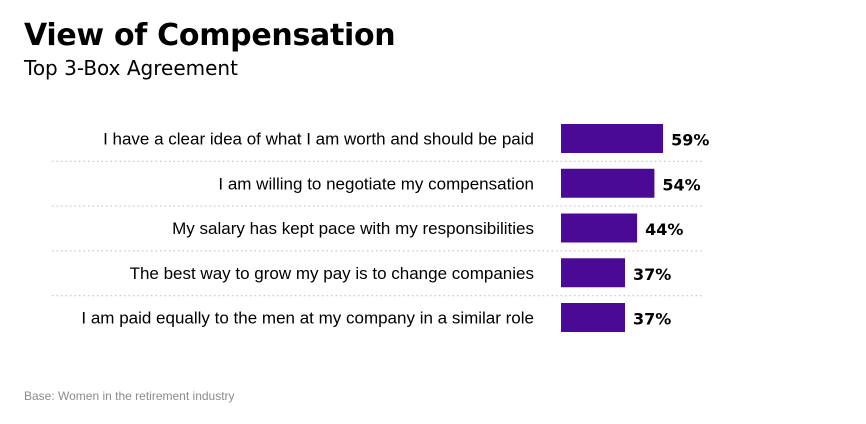 The width and height of the screenshot is (866, 424). What do you see at coordinates (129, 396) in the screenshot?
I see `base-footnote: Base: Women in the retirement industry` at bounding box center [129, 396].